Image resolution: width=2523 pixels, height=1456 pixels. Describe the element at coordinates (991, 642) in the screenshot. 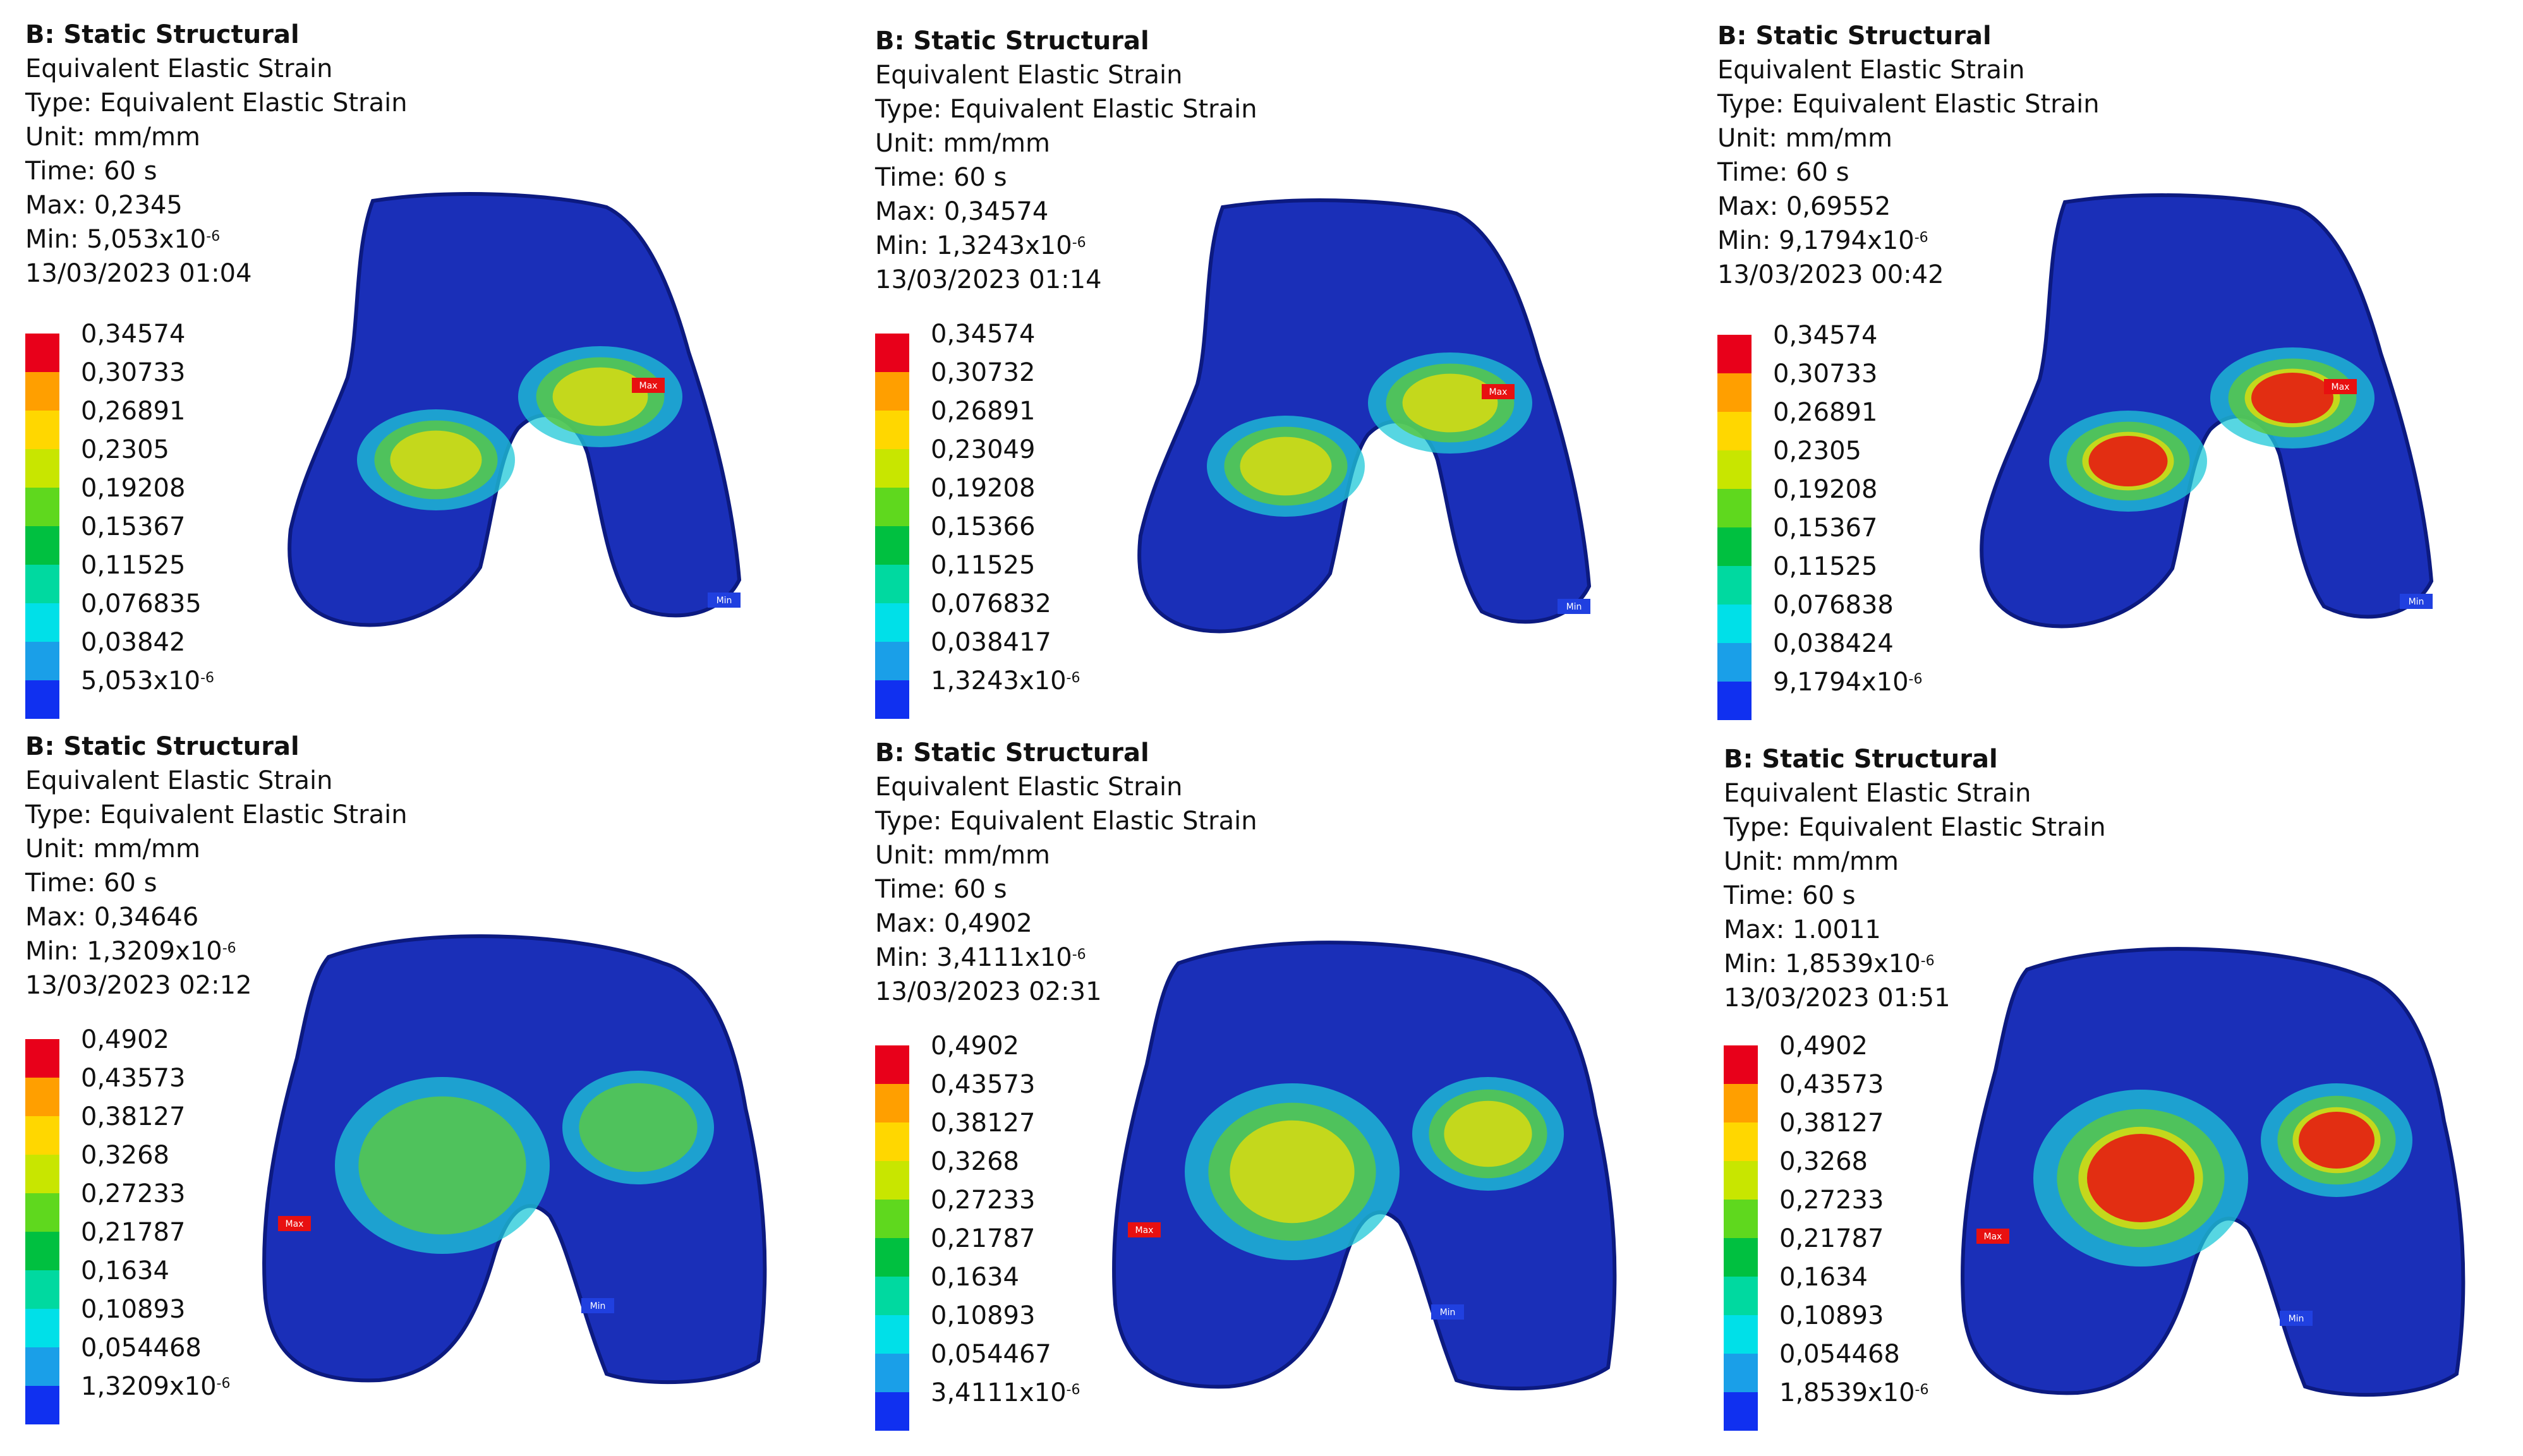

I see `legend-label: 0,038417` at that location.